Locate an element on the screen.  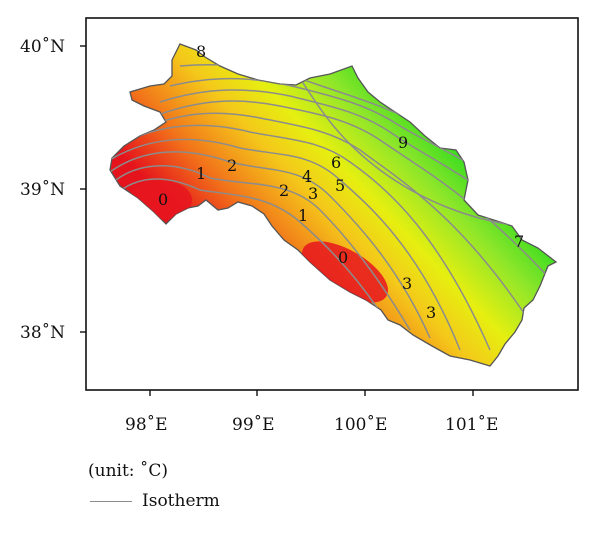
isotherm-label: 7 is located at coordinates (519, 241).